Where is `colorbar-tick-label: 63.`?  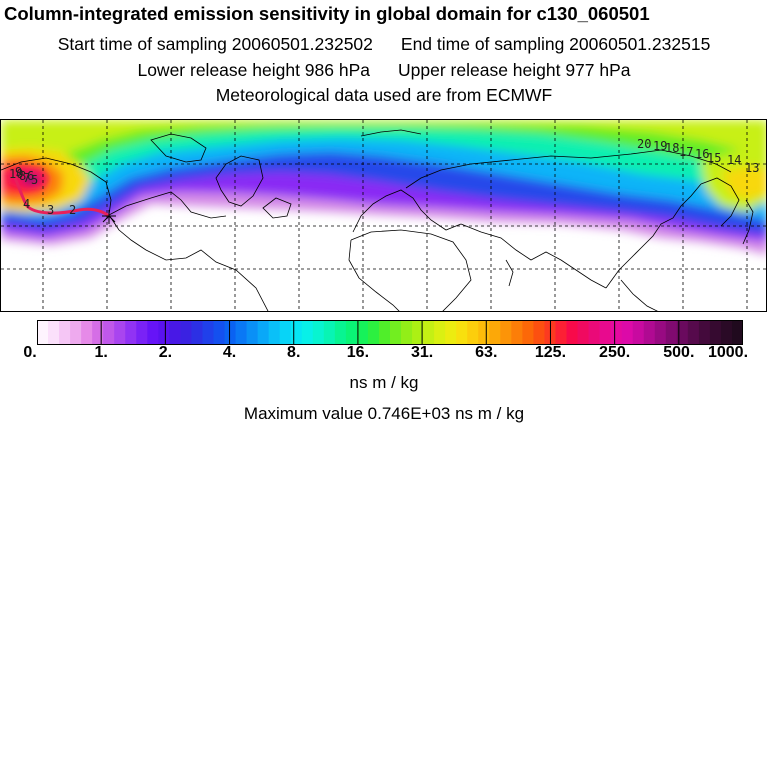 colorbar-tick-label: 63. is located at coordinates (486, 352).